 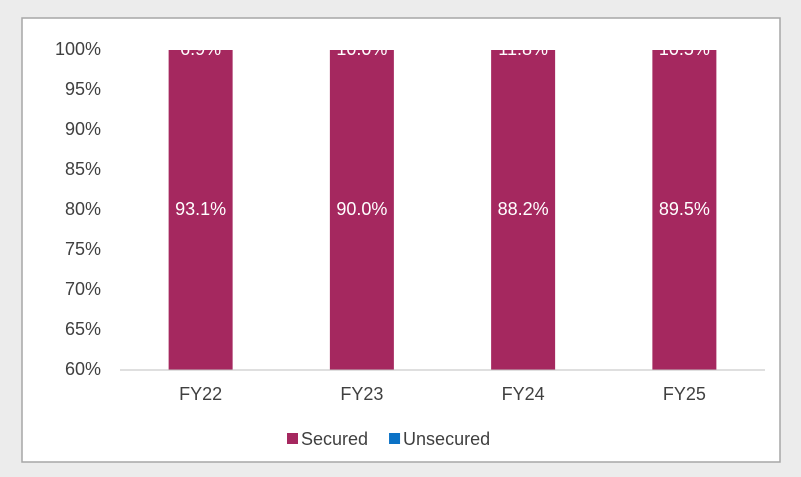 I want to click on data-label: 10.0%, so click(x=361, y=49).